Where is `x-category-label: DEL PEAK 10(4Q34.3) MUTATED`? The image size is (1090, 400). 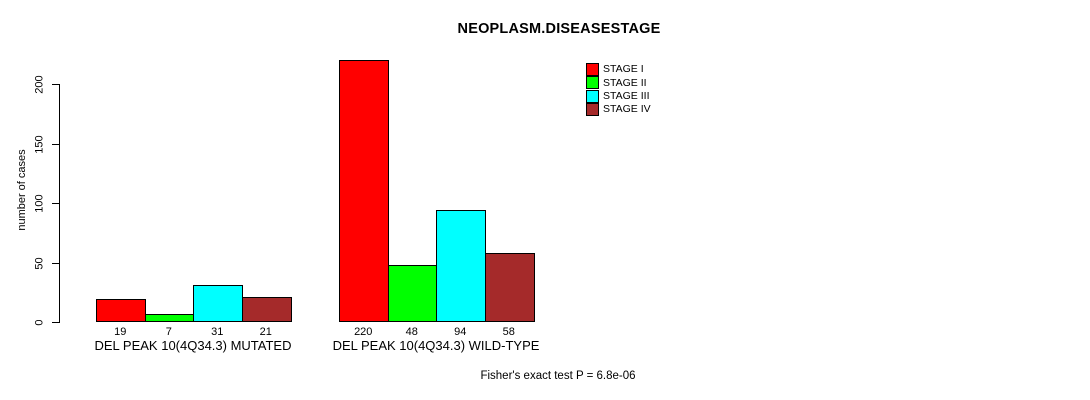 x-category-label: DEL PEAK 10(4Q34.3) MUTATED is located at coordinates (193, 345).